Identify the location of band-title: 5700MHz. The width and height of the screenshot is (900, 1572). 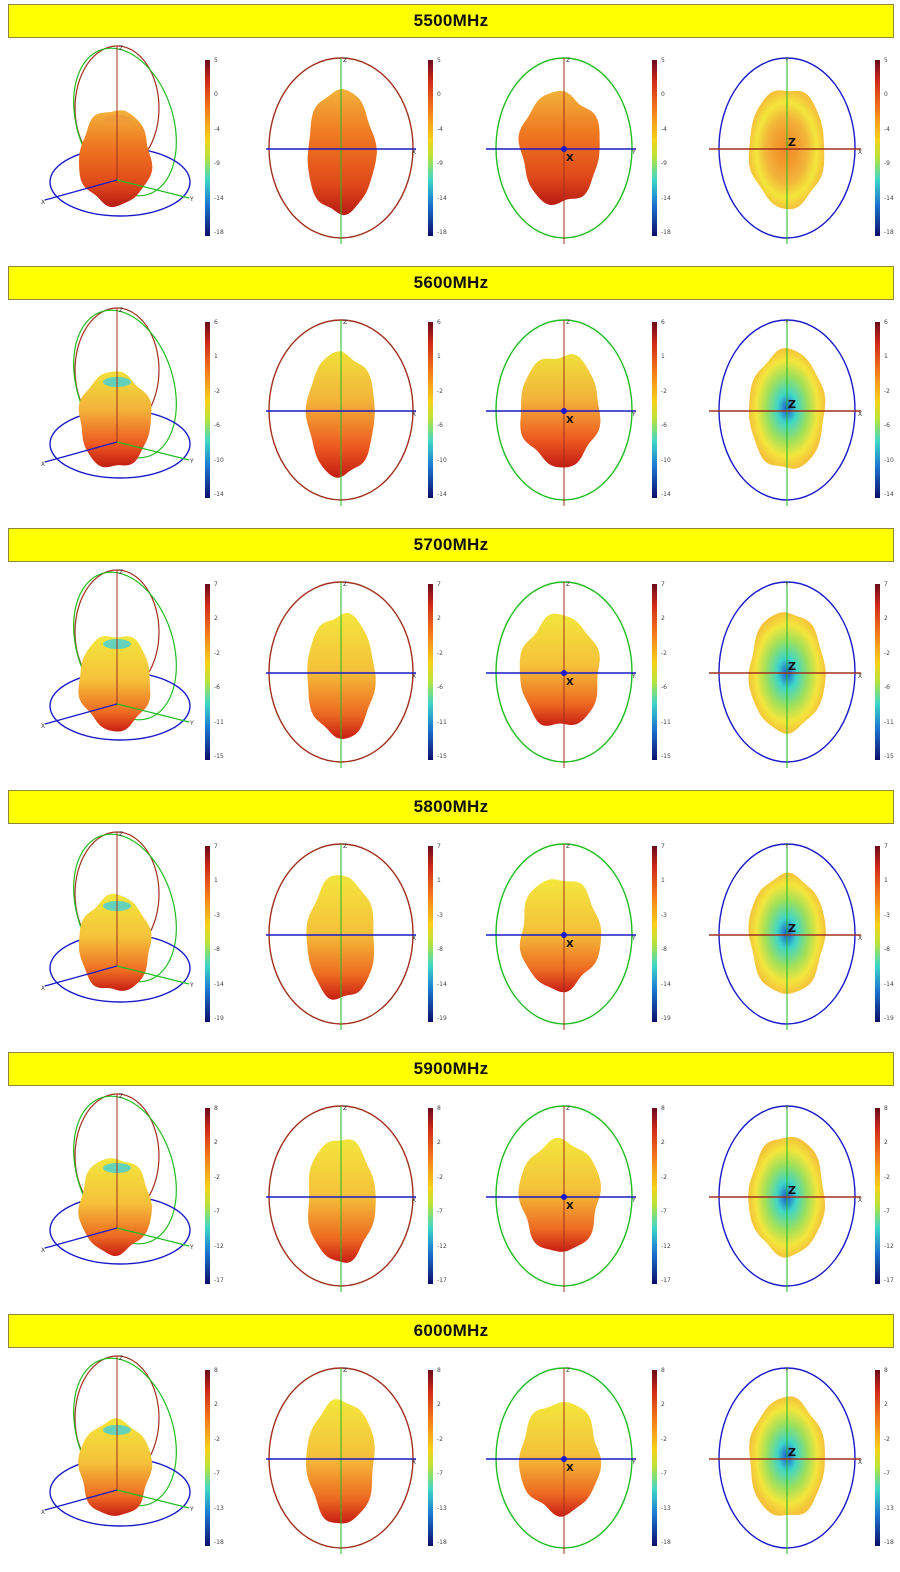
(451, 544).